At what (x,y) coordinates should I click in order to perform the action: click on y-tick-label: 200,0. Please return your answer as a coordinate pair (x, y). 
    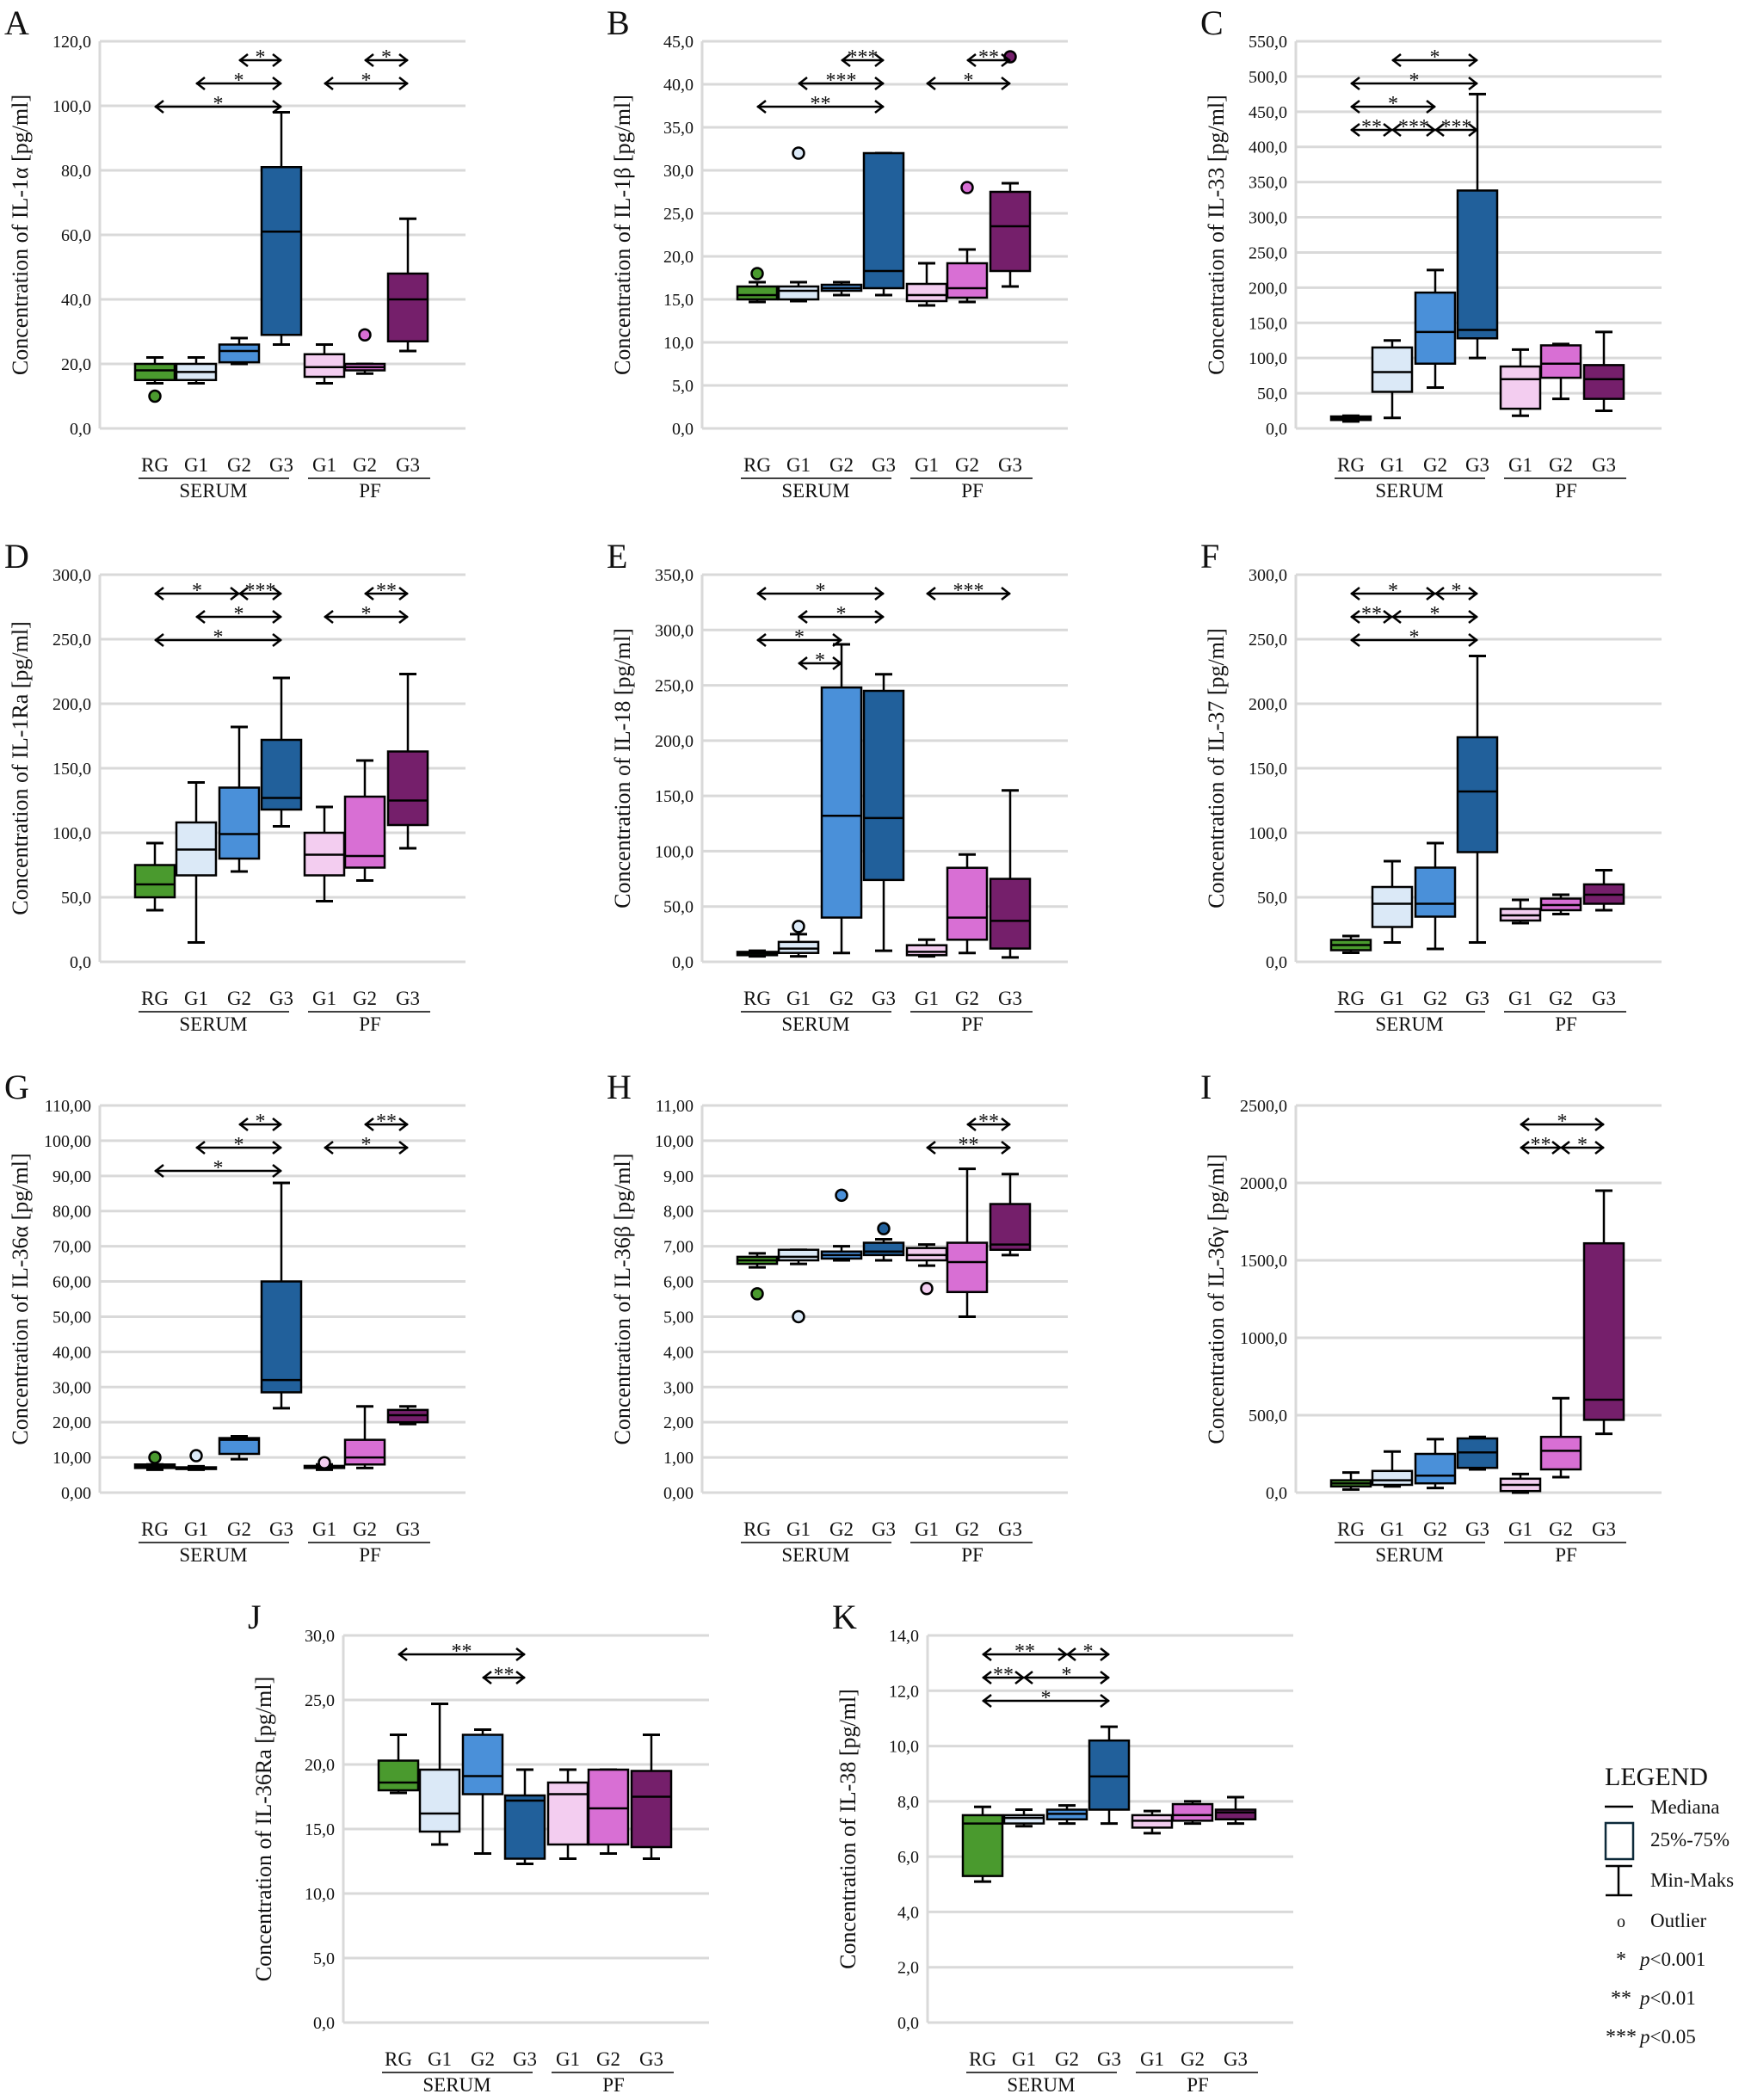
    Looking at the image, I should click on (71, 704).